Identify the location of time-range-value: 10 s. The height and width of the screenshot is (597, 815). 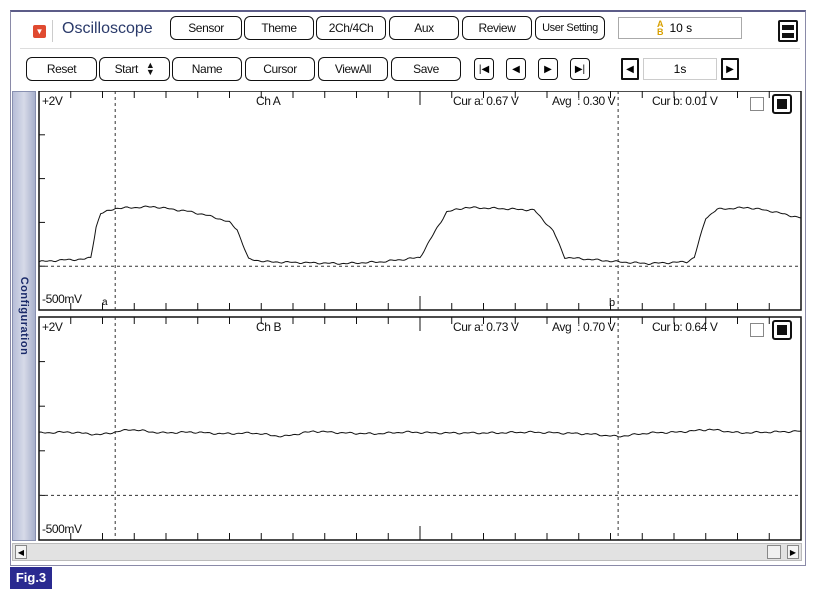
(681, 28).